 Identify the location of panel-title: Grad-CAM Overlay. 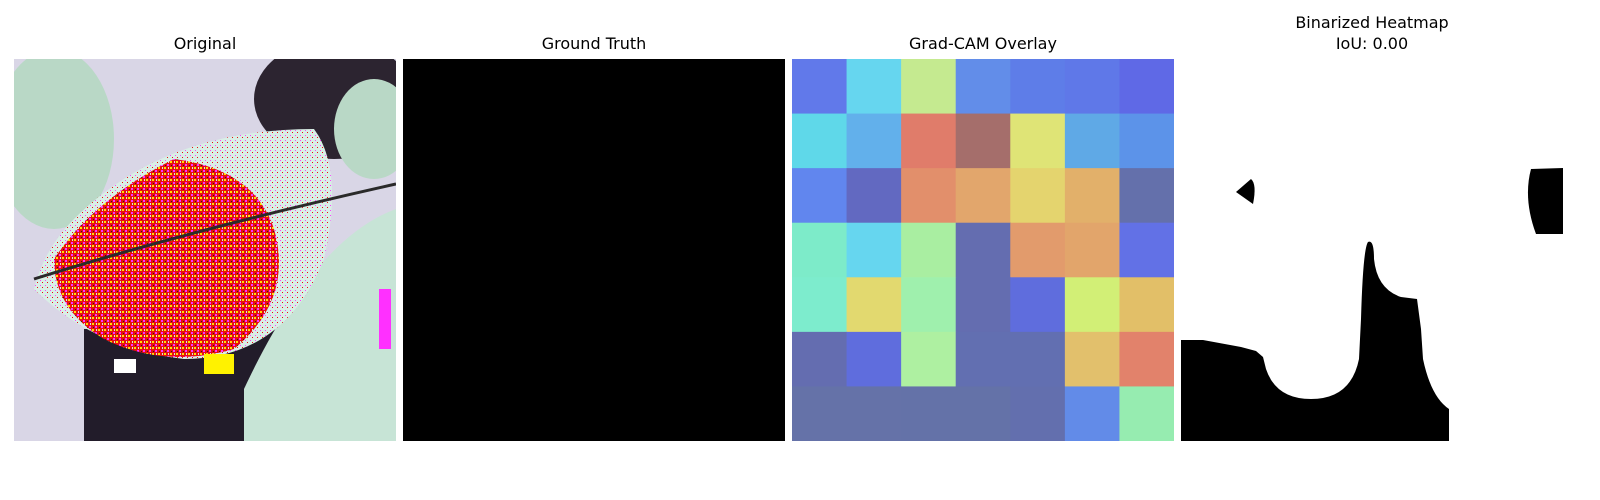
(983, 43).